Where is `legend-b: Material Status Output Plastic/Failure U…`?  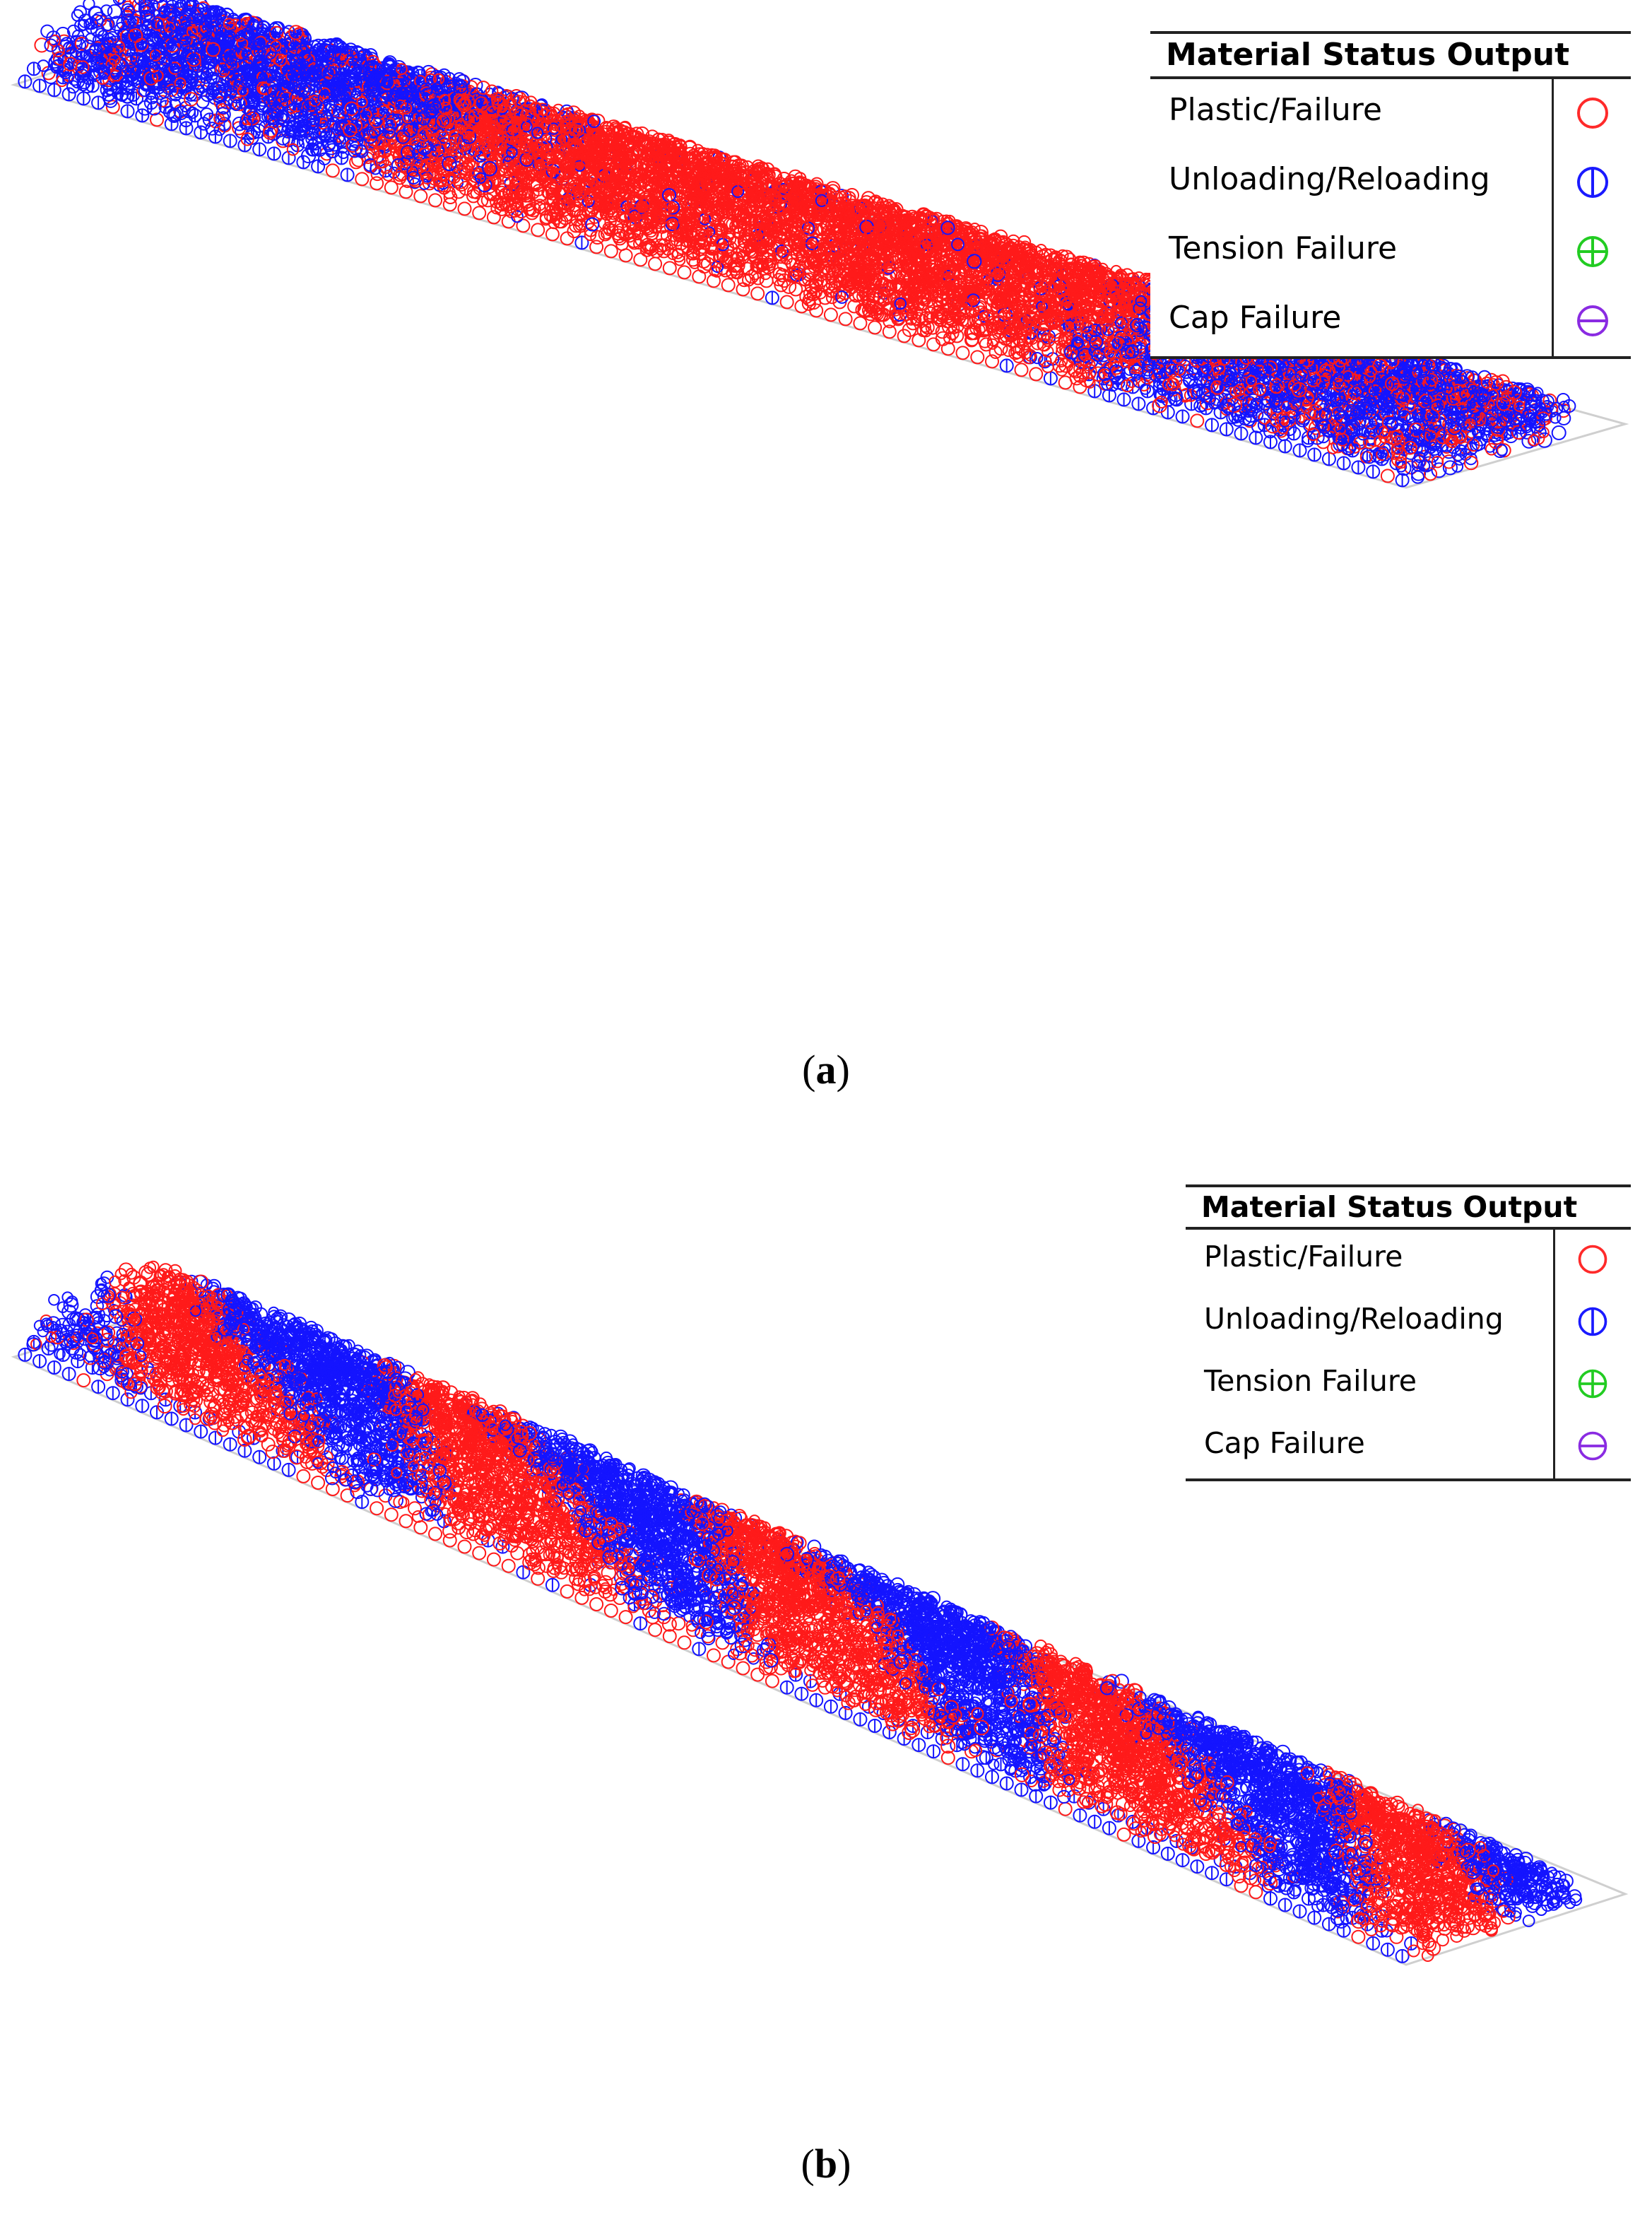 legend-b: Material Status Output Plastic/Failure U… is located at coordinates (1408, 1332).